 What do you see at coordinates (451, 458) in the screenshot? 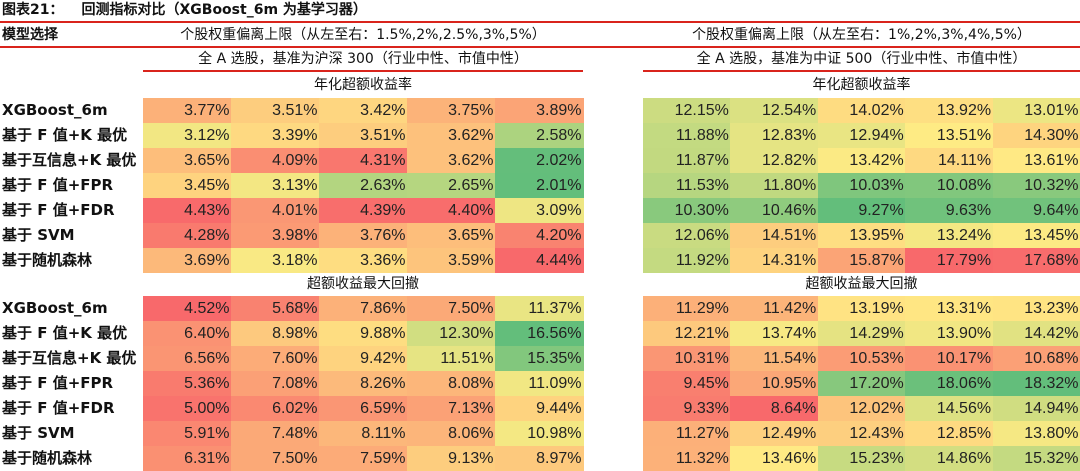
I see `heatmap-cell: 9.13%` at bounding box center [451, 458].